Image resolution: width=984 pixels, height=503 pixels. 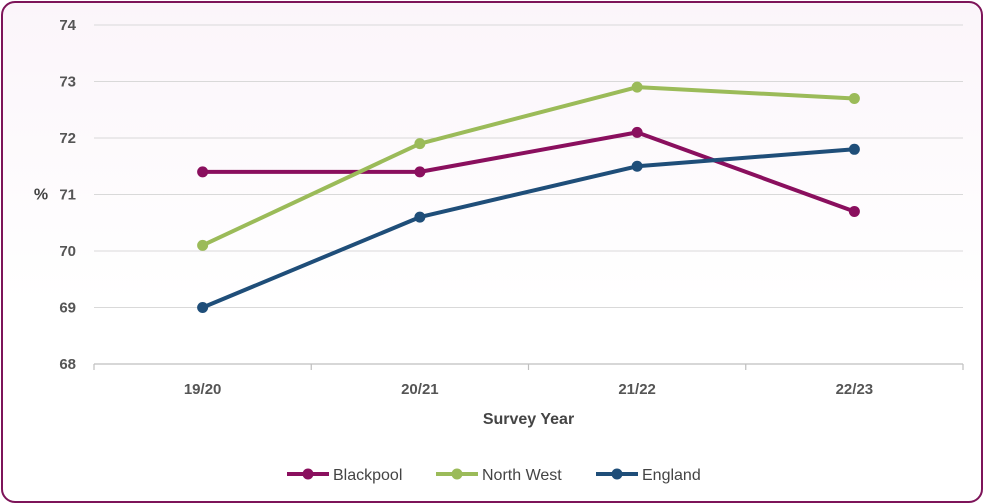 What do you see at coordinates (528, 389) in the screenshot?
I see `x-tick-labels: 19/20 20/21 21/22 22/23` at bounding box center [528, 389].